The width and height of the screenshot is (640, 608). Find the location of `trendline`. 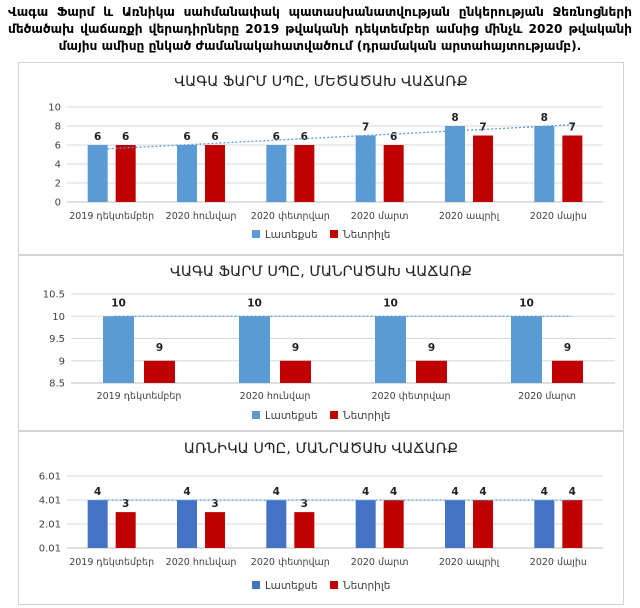

trendline is located at coordinates (335, 137).